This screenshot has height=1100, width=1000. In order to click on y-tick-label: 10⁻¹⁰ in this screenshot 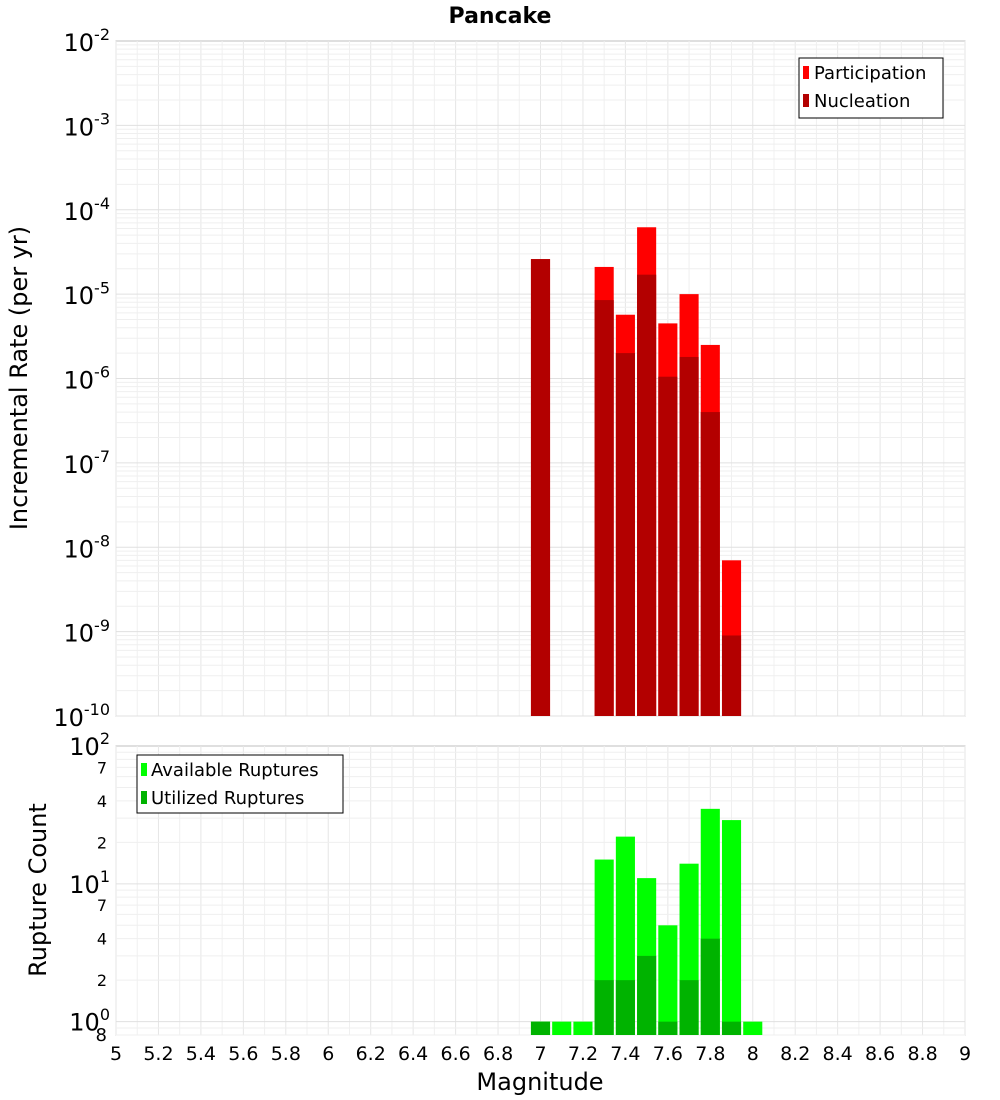, I will do `click(81, 716)`.